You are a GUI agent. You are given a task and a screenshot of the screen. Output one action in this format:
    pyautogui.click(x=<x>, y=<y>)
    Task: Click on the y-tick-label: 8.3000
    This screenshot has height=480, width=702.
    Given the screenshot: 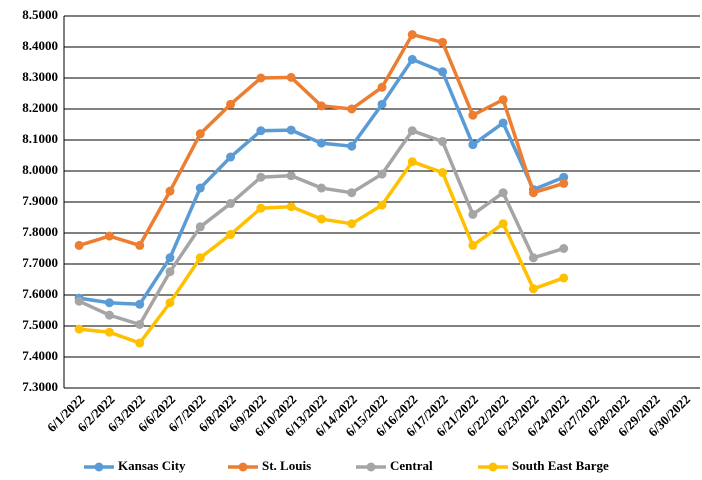 What is the action you would take?
    pyautogui.click(x=40, y=76)
    